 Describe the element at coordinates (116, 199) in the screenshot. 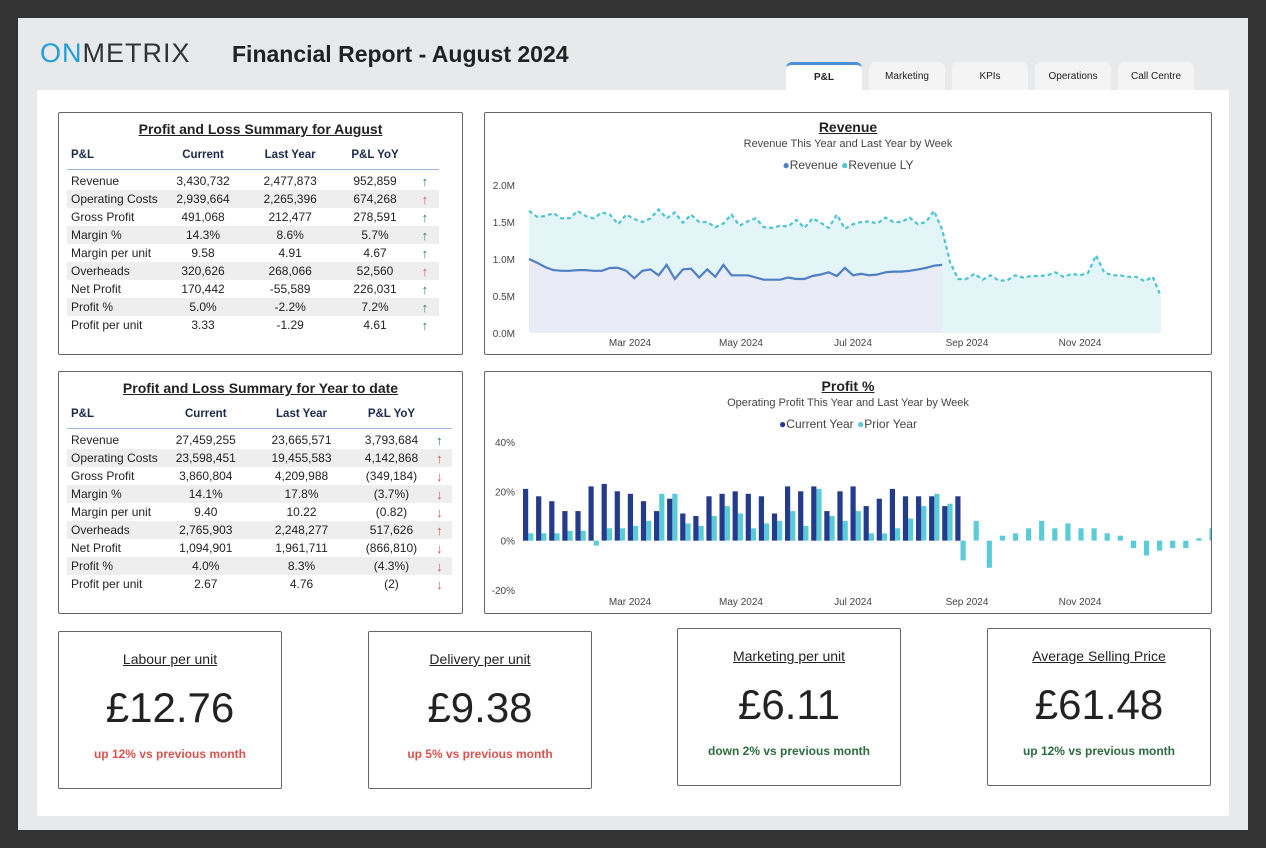

I see `row-label: Operating Costs` at that location.